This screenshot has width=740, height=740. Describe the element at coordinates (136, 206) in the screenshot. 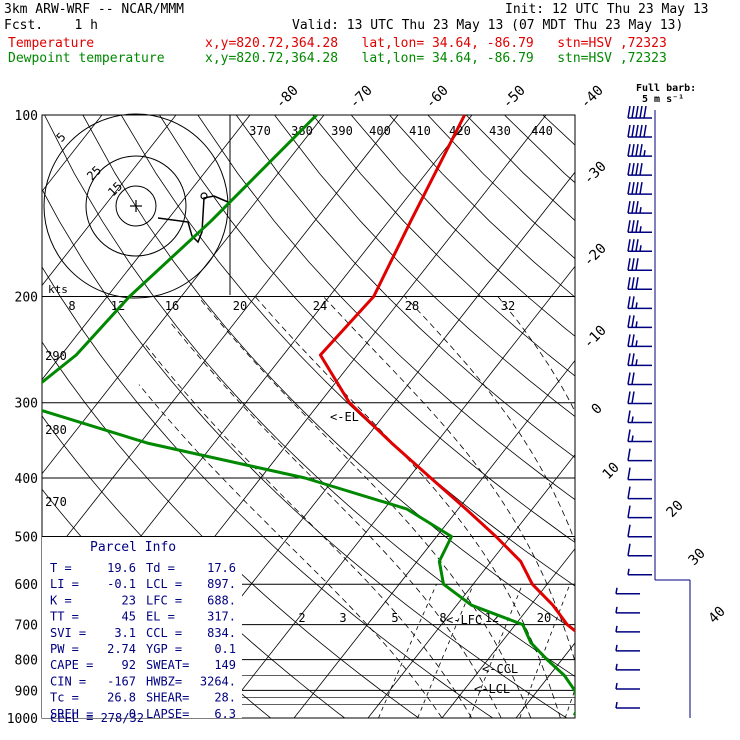

I see `hodograph-ring` at that location.